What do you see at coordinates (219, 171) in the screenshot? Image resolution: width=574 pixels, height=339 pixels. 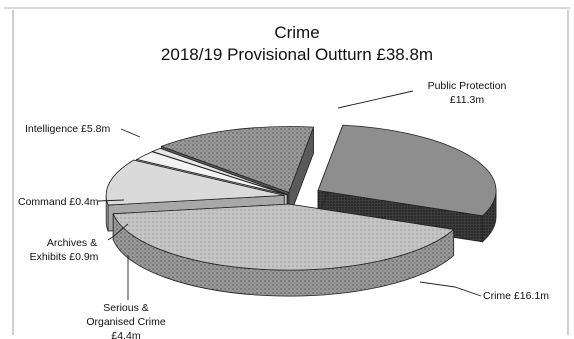 I see `slice-command` at bounding box center [219, 171].